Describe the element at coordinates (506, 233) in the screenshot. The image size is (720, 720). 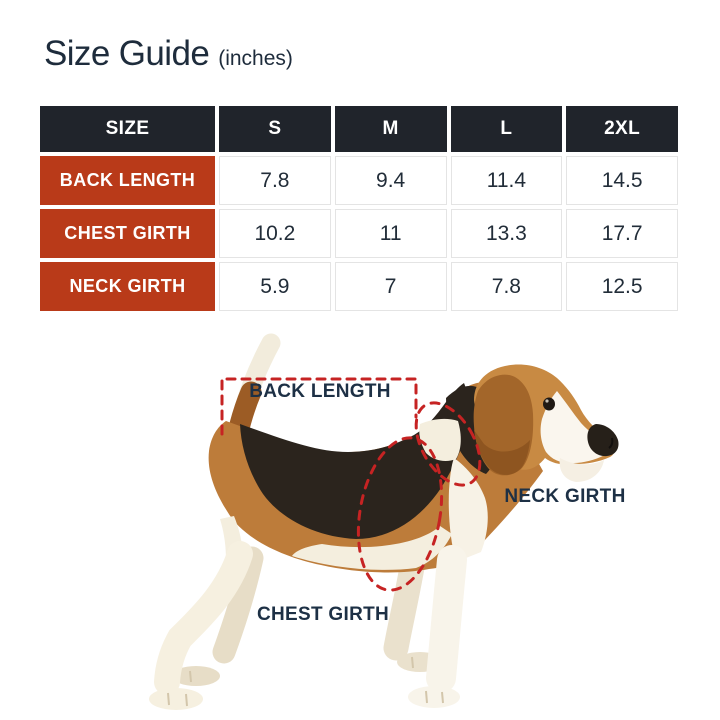
I see `cell-chest-girth-l: 13.3` at that location.